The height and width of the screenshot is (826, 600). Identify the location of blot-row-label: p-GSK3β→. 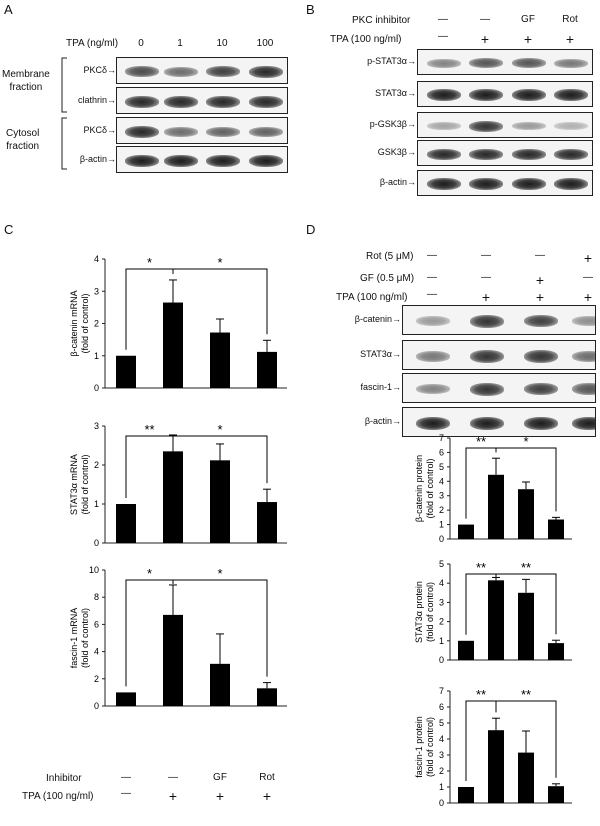
(392, 124).